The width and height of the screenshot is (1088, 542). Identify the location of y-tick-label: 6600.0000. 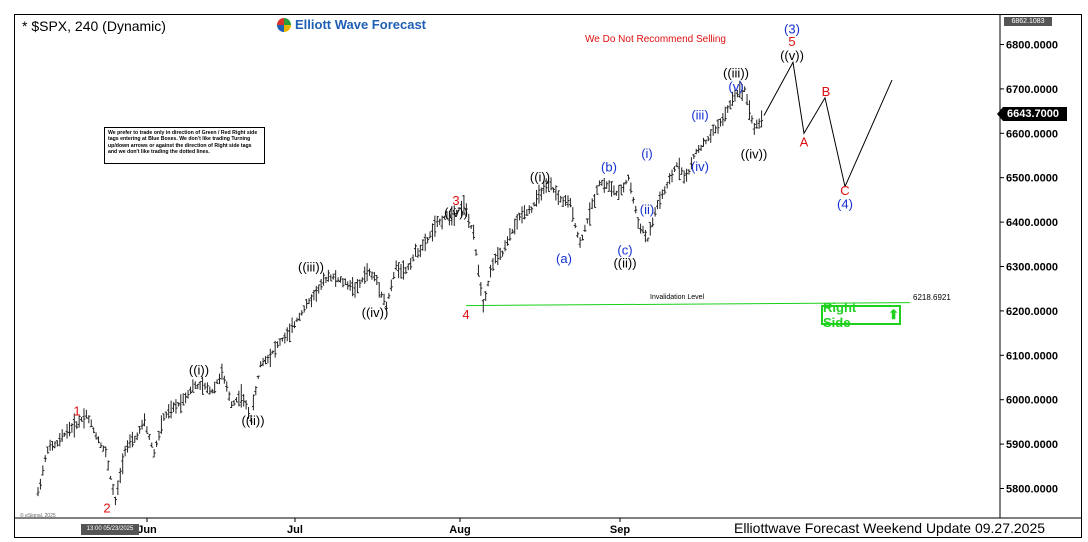
(1032, 134).